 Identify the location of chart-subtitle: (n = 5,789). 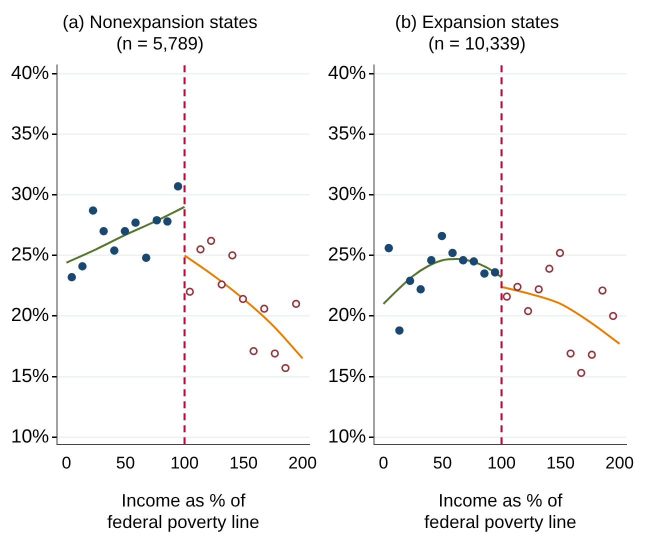
(160, 43).